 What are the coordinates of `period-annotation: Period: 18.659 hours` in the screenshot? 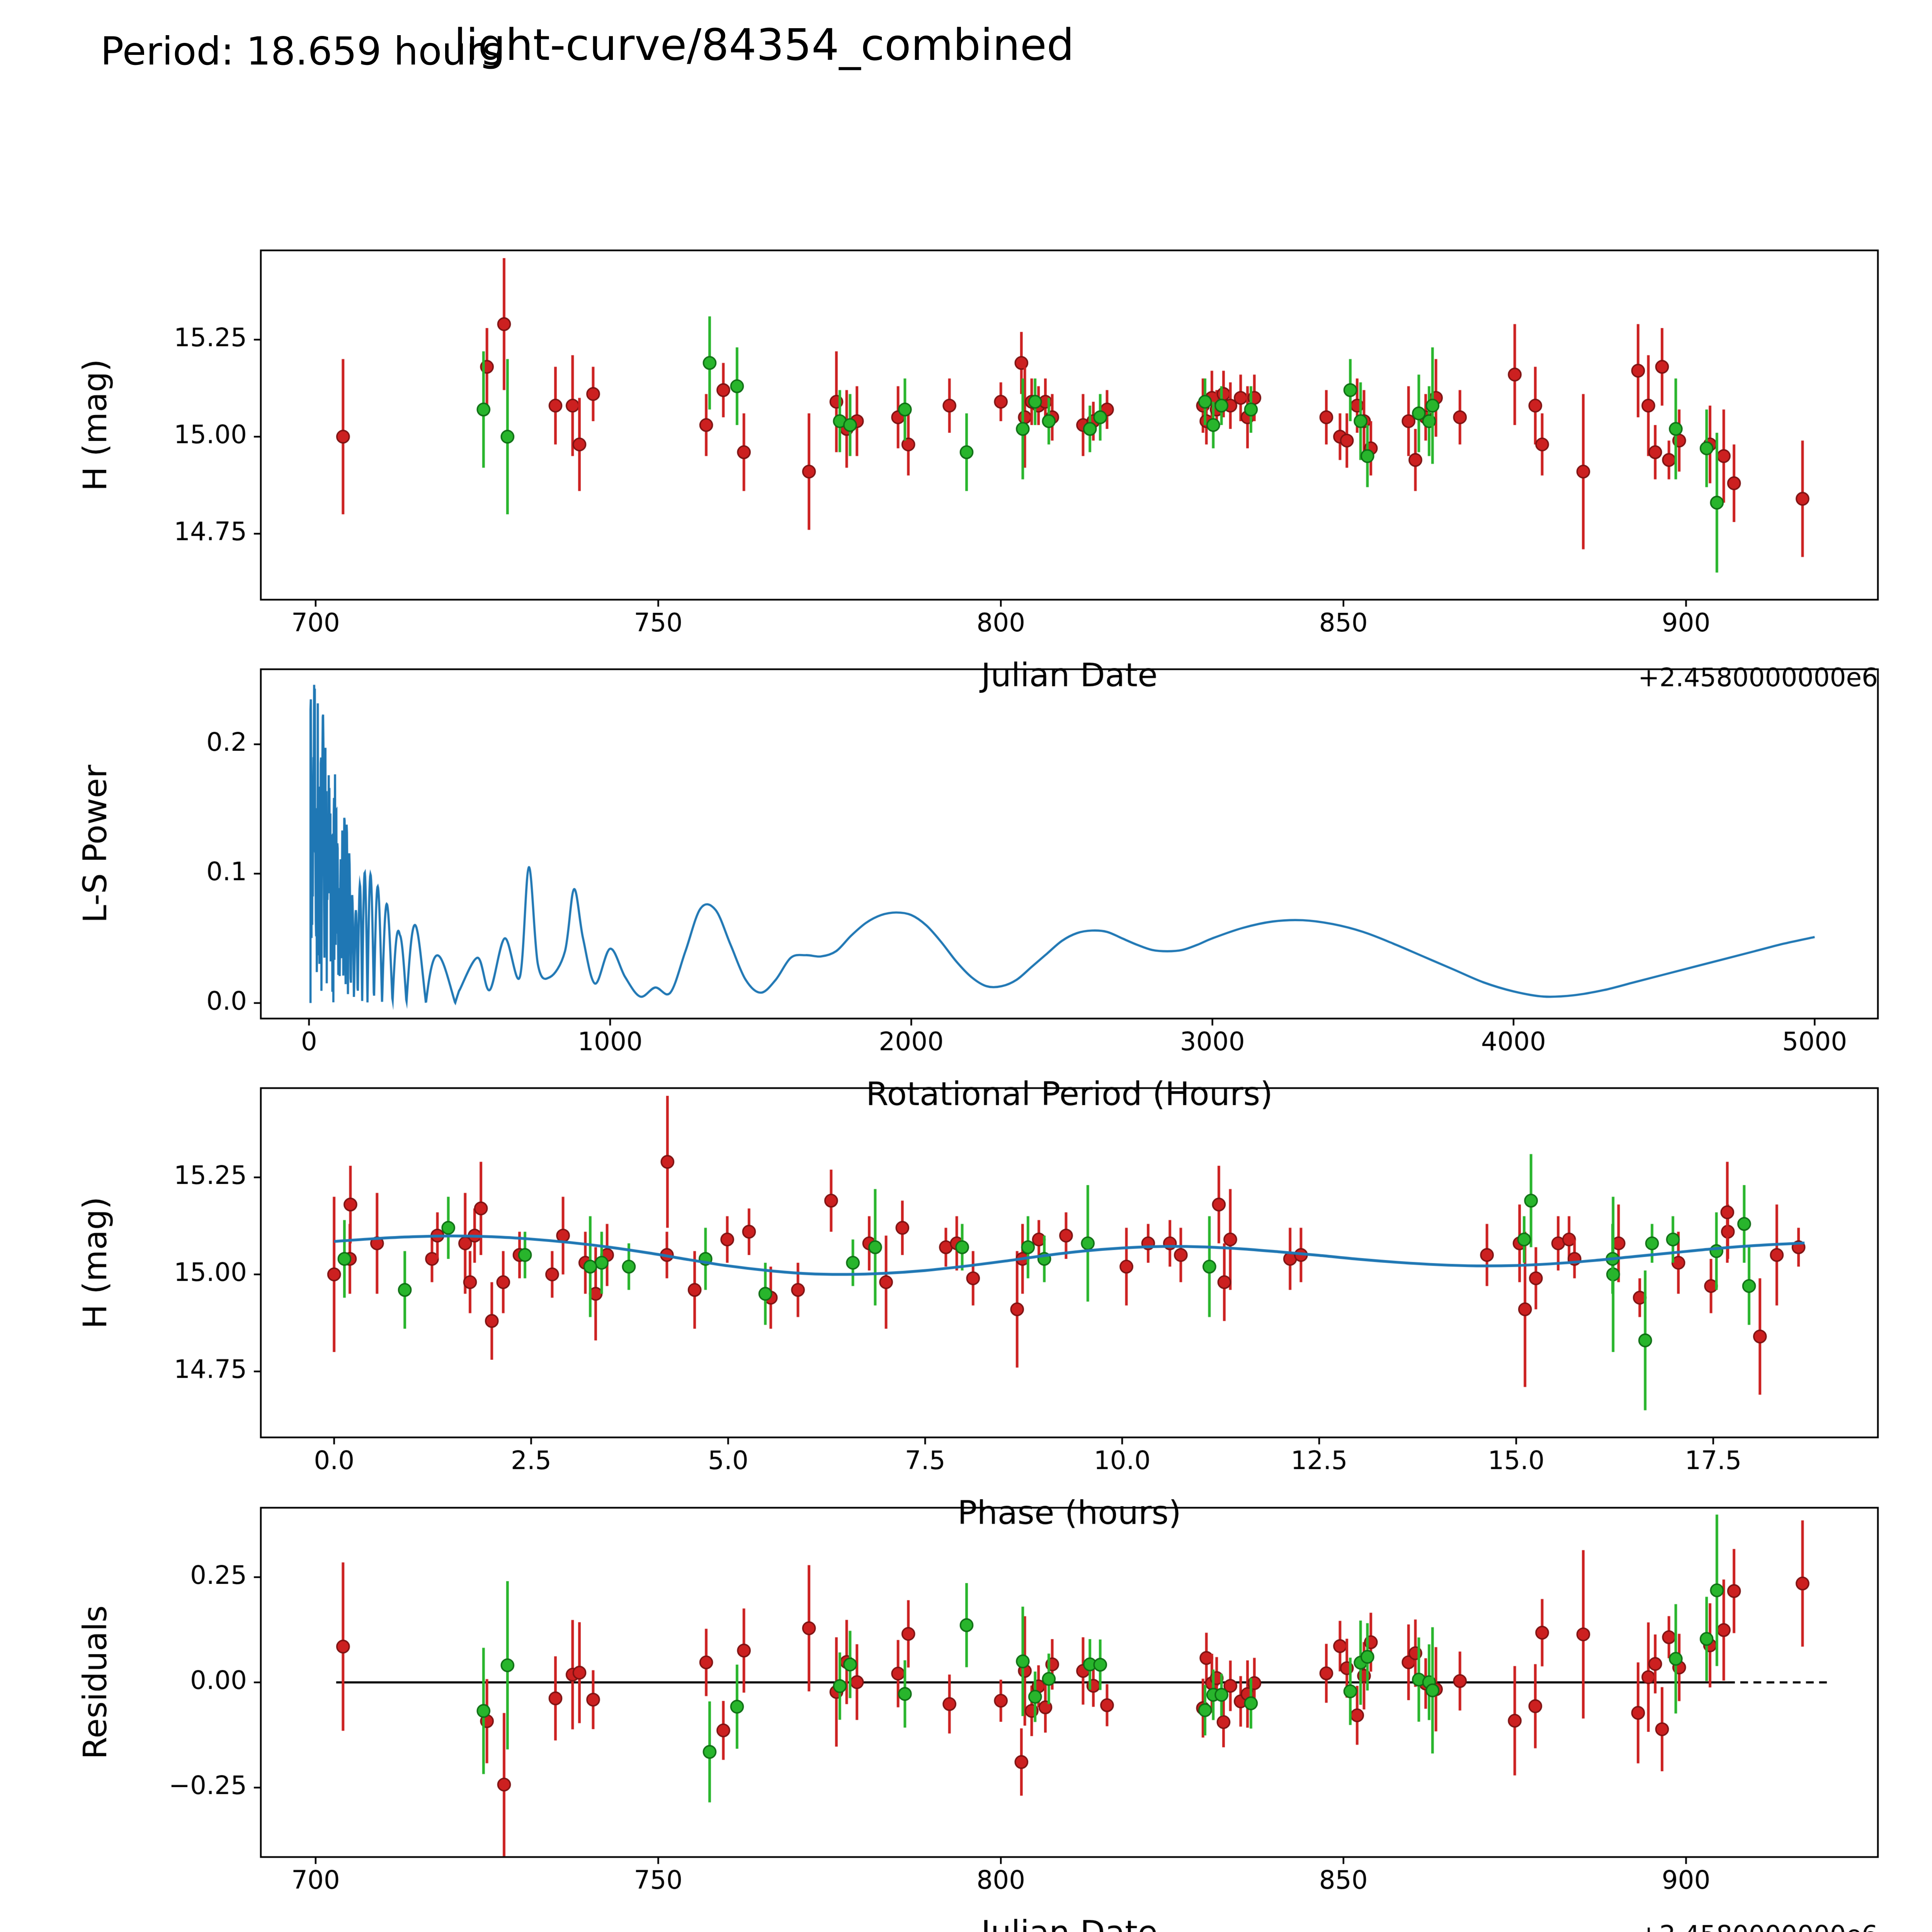 It's located at (301, 51).